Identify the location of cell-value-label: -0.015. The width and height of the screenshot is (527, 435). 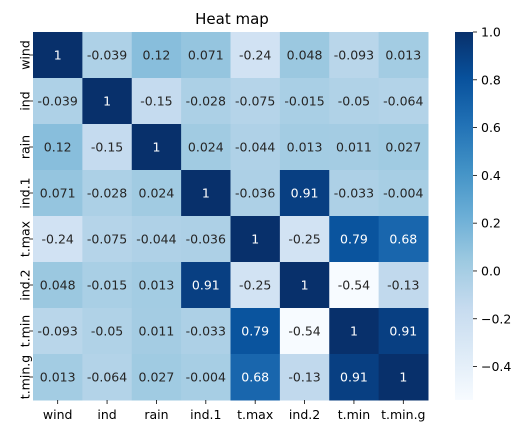
(304, 101).